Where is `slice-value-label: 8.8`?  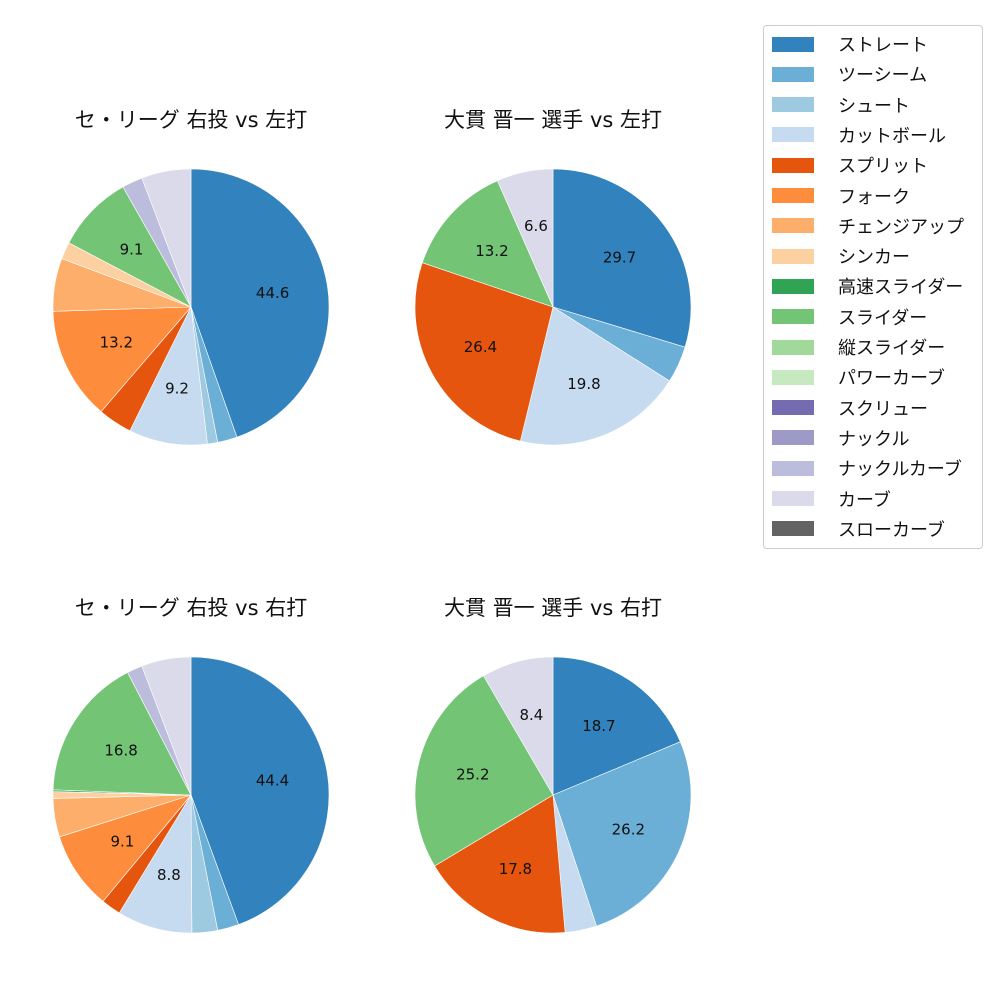
slice-value-label: 8.8 is located at coordinates (169, 875).